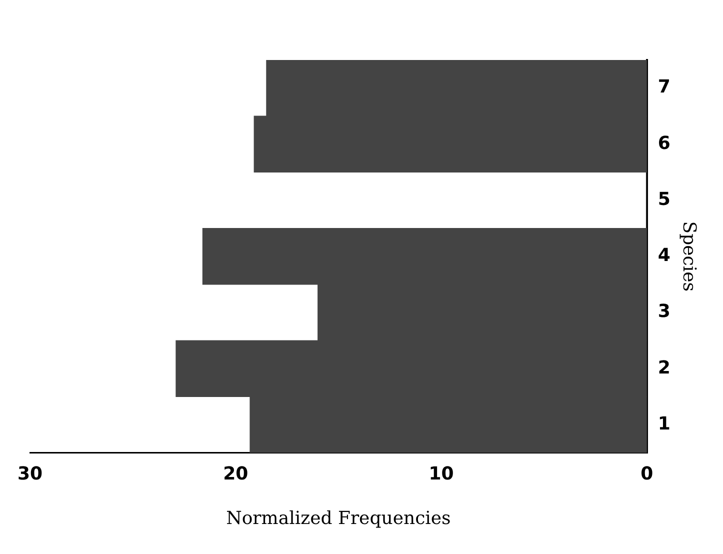 The image size is (723, 554). What do you see at coordinates (664, 199) in the screenshot?
I see `y-tick-label: 5` at bounding box center [664, 199].